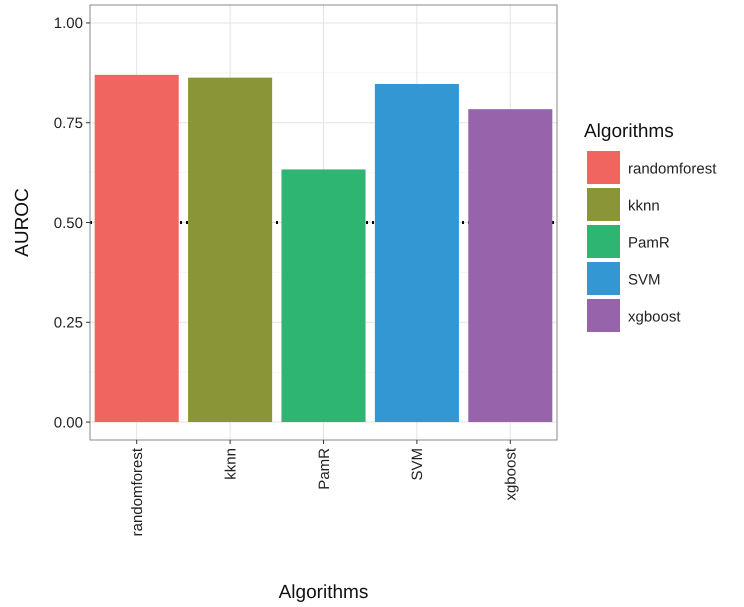 This screenshot has width=744, height=607. What do you see at coordinates (68, 223) in the screenshot?
I see `y-tick-label: 0.50` at bounding box center [68, 223].